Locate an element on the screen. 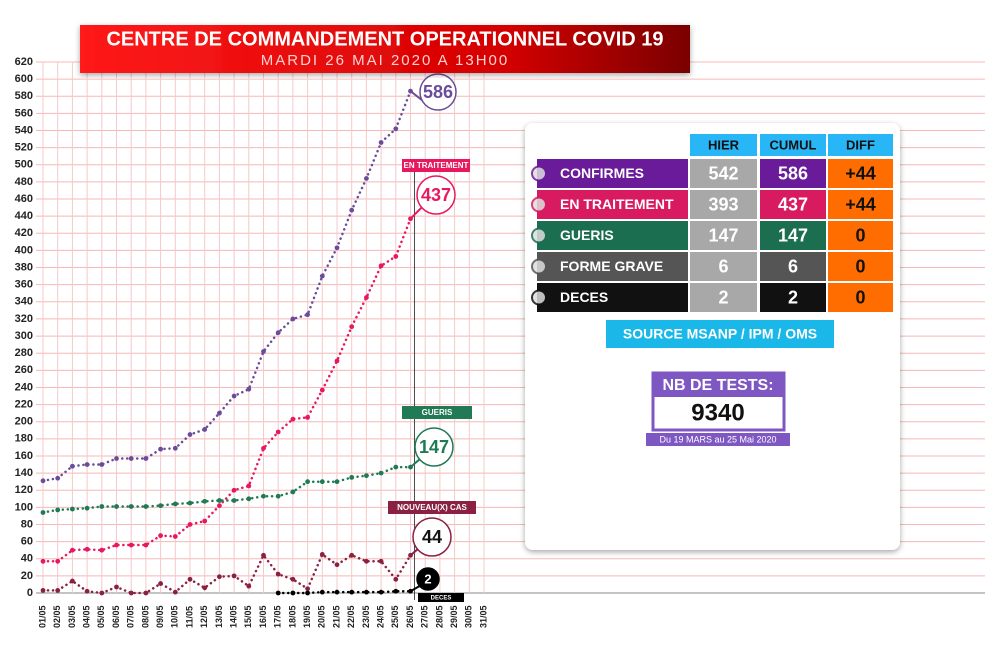 The width and height of the screenshot is (1000, 659). table-value: 6 is located at coordinates (793, 266).